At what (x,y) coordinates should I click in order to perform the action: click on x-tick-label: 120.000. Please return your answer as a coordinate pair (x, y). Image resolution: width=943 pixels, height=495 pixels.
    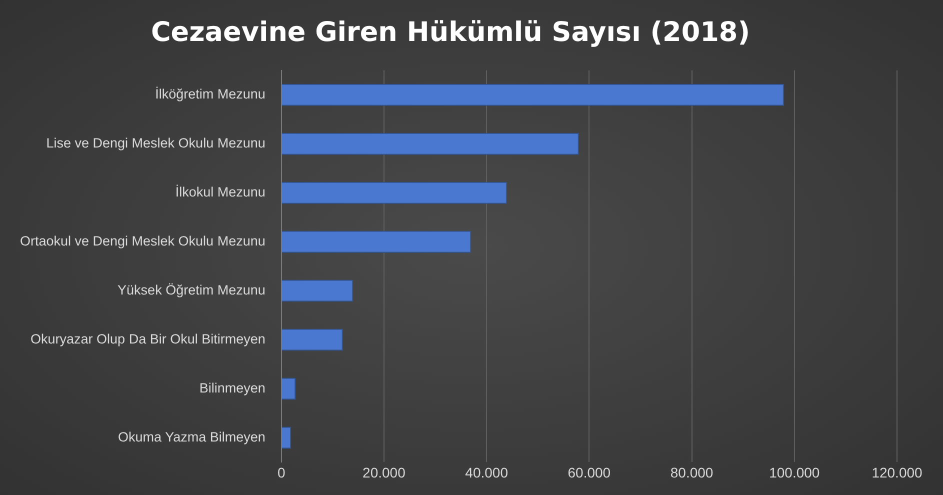
    Looking at the image, I should click on (897, 472).